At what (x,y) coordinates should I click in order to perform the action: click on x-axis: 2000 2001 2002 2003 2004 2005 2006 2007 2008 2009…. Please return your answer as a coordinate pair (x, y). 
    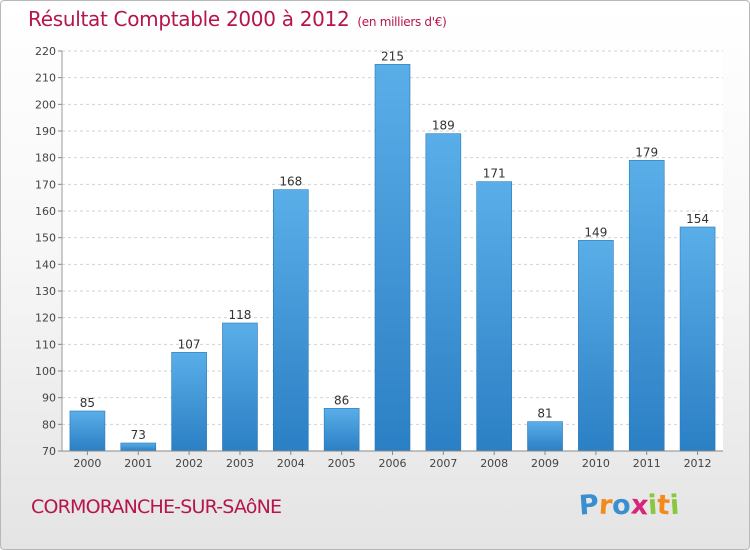
    Looking at the image, I should click on (392, 460).